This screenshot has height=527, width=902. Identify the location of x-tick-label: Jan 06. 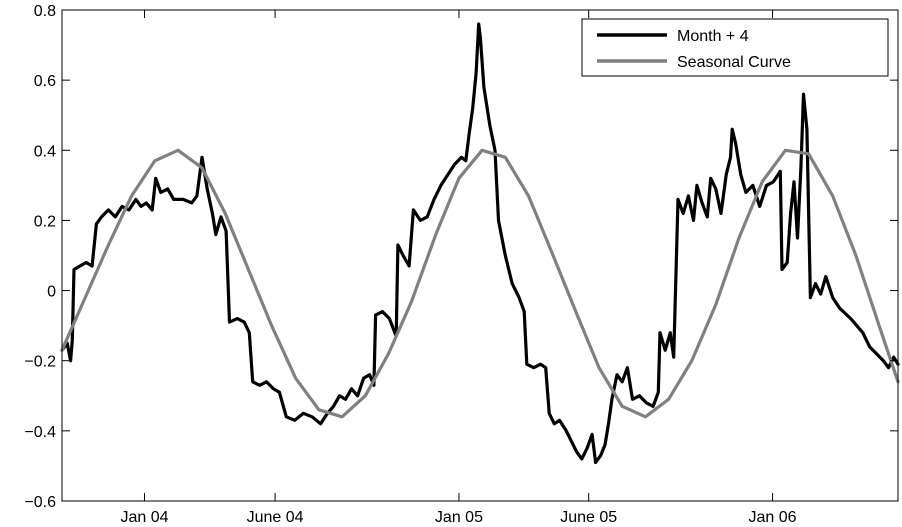
(773, 517).